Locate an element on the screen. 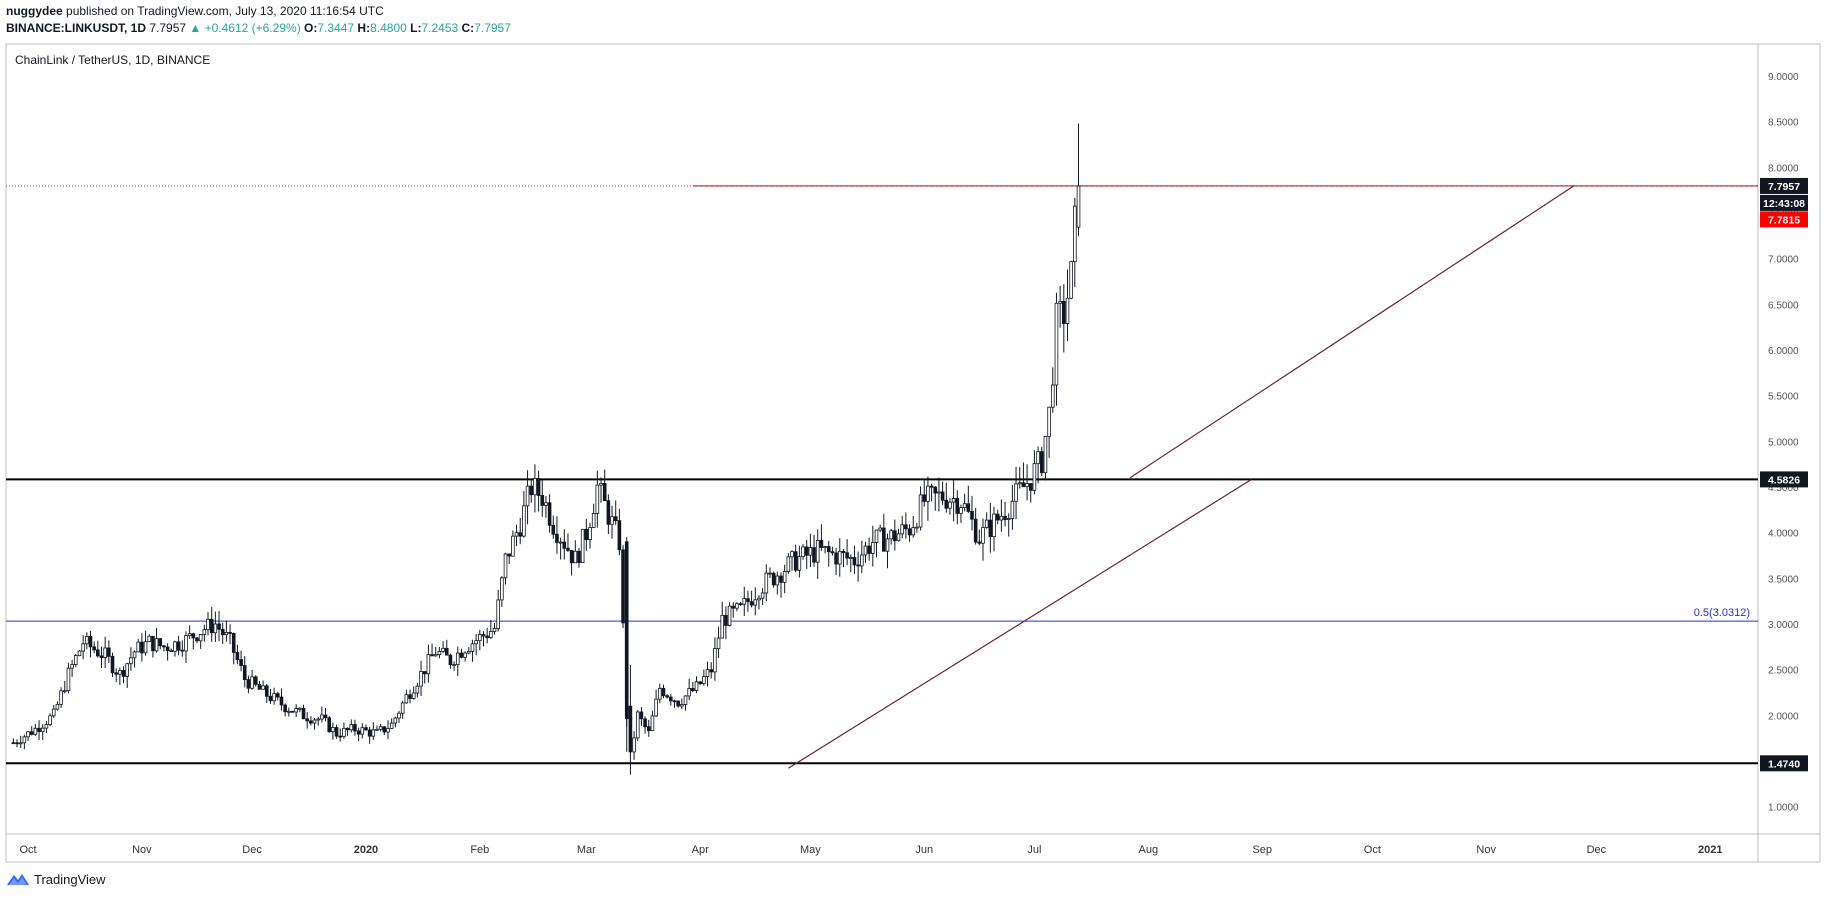  price-badge-label: 7.7815 is located at coordinates (1784, 220).